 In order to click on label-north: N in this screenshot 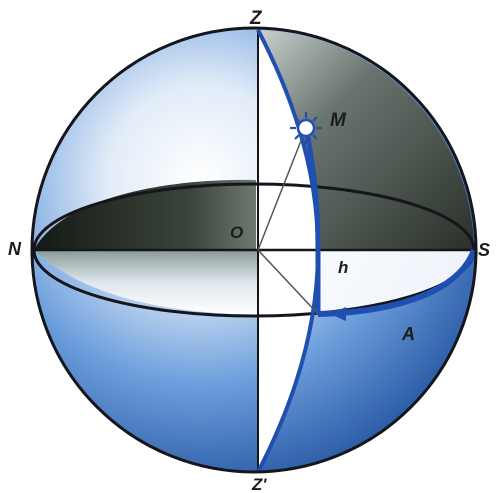, I will do `click(15, 249)`.